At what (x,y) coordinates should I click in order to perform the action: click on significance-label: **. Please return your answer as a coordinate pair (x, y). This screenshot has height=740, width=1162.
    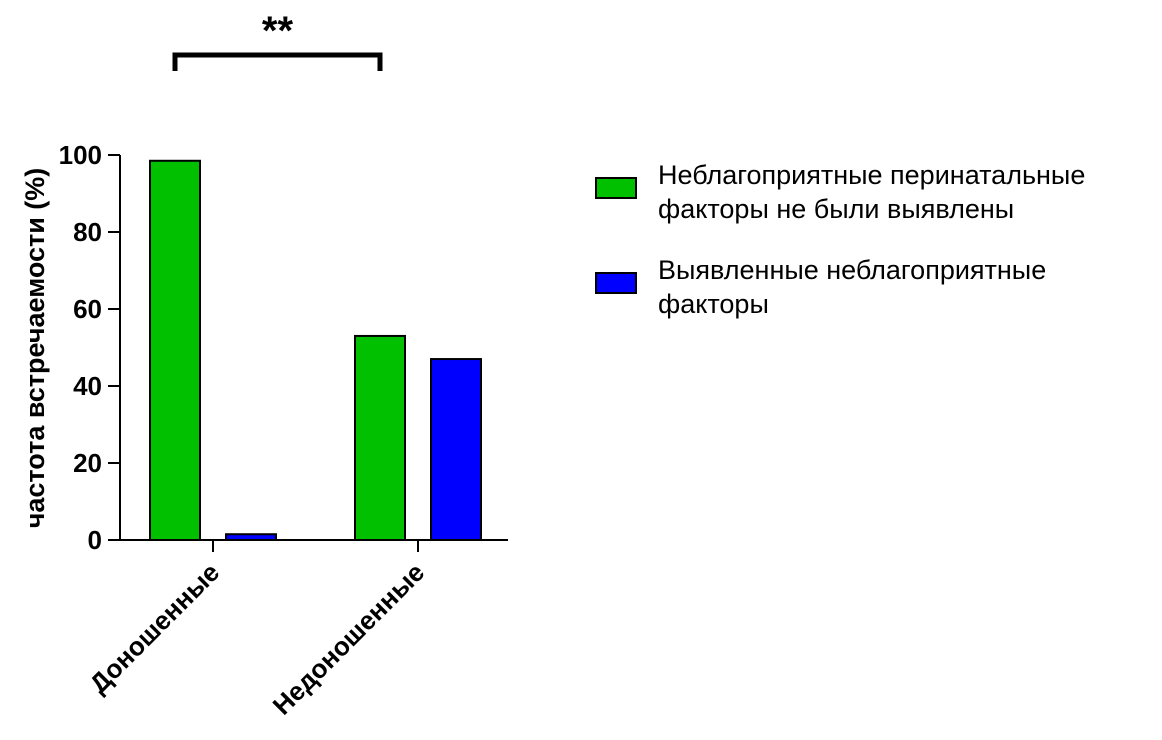
    Looking at the image, I should click on (278, 31).